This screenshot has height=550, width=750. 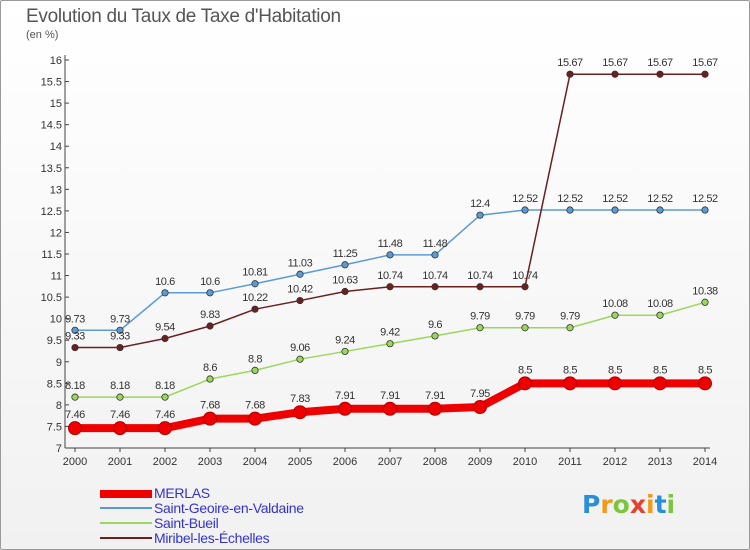 I want to click on data-label-saint-bueil: 8.18, so click(x=75, y=386).